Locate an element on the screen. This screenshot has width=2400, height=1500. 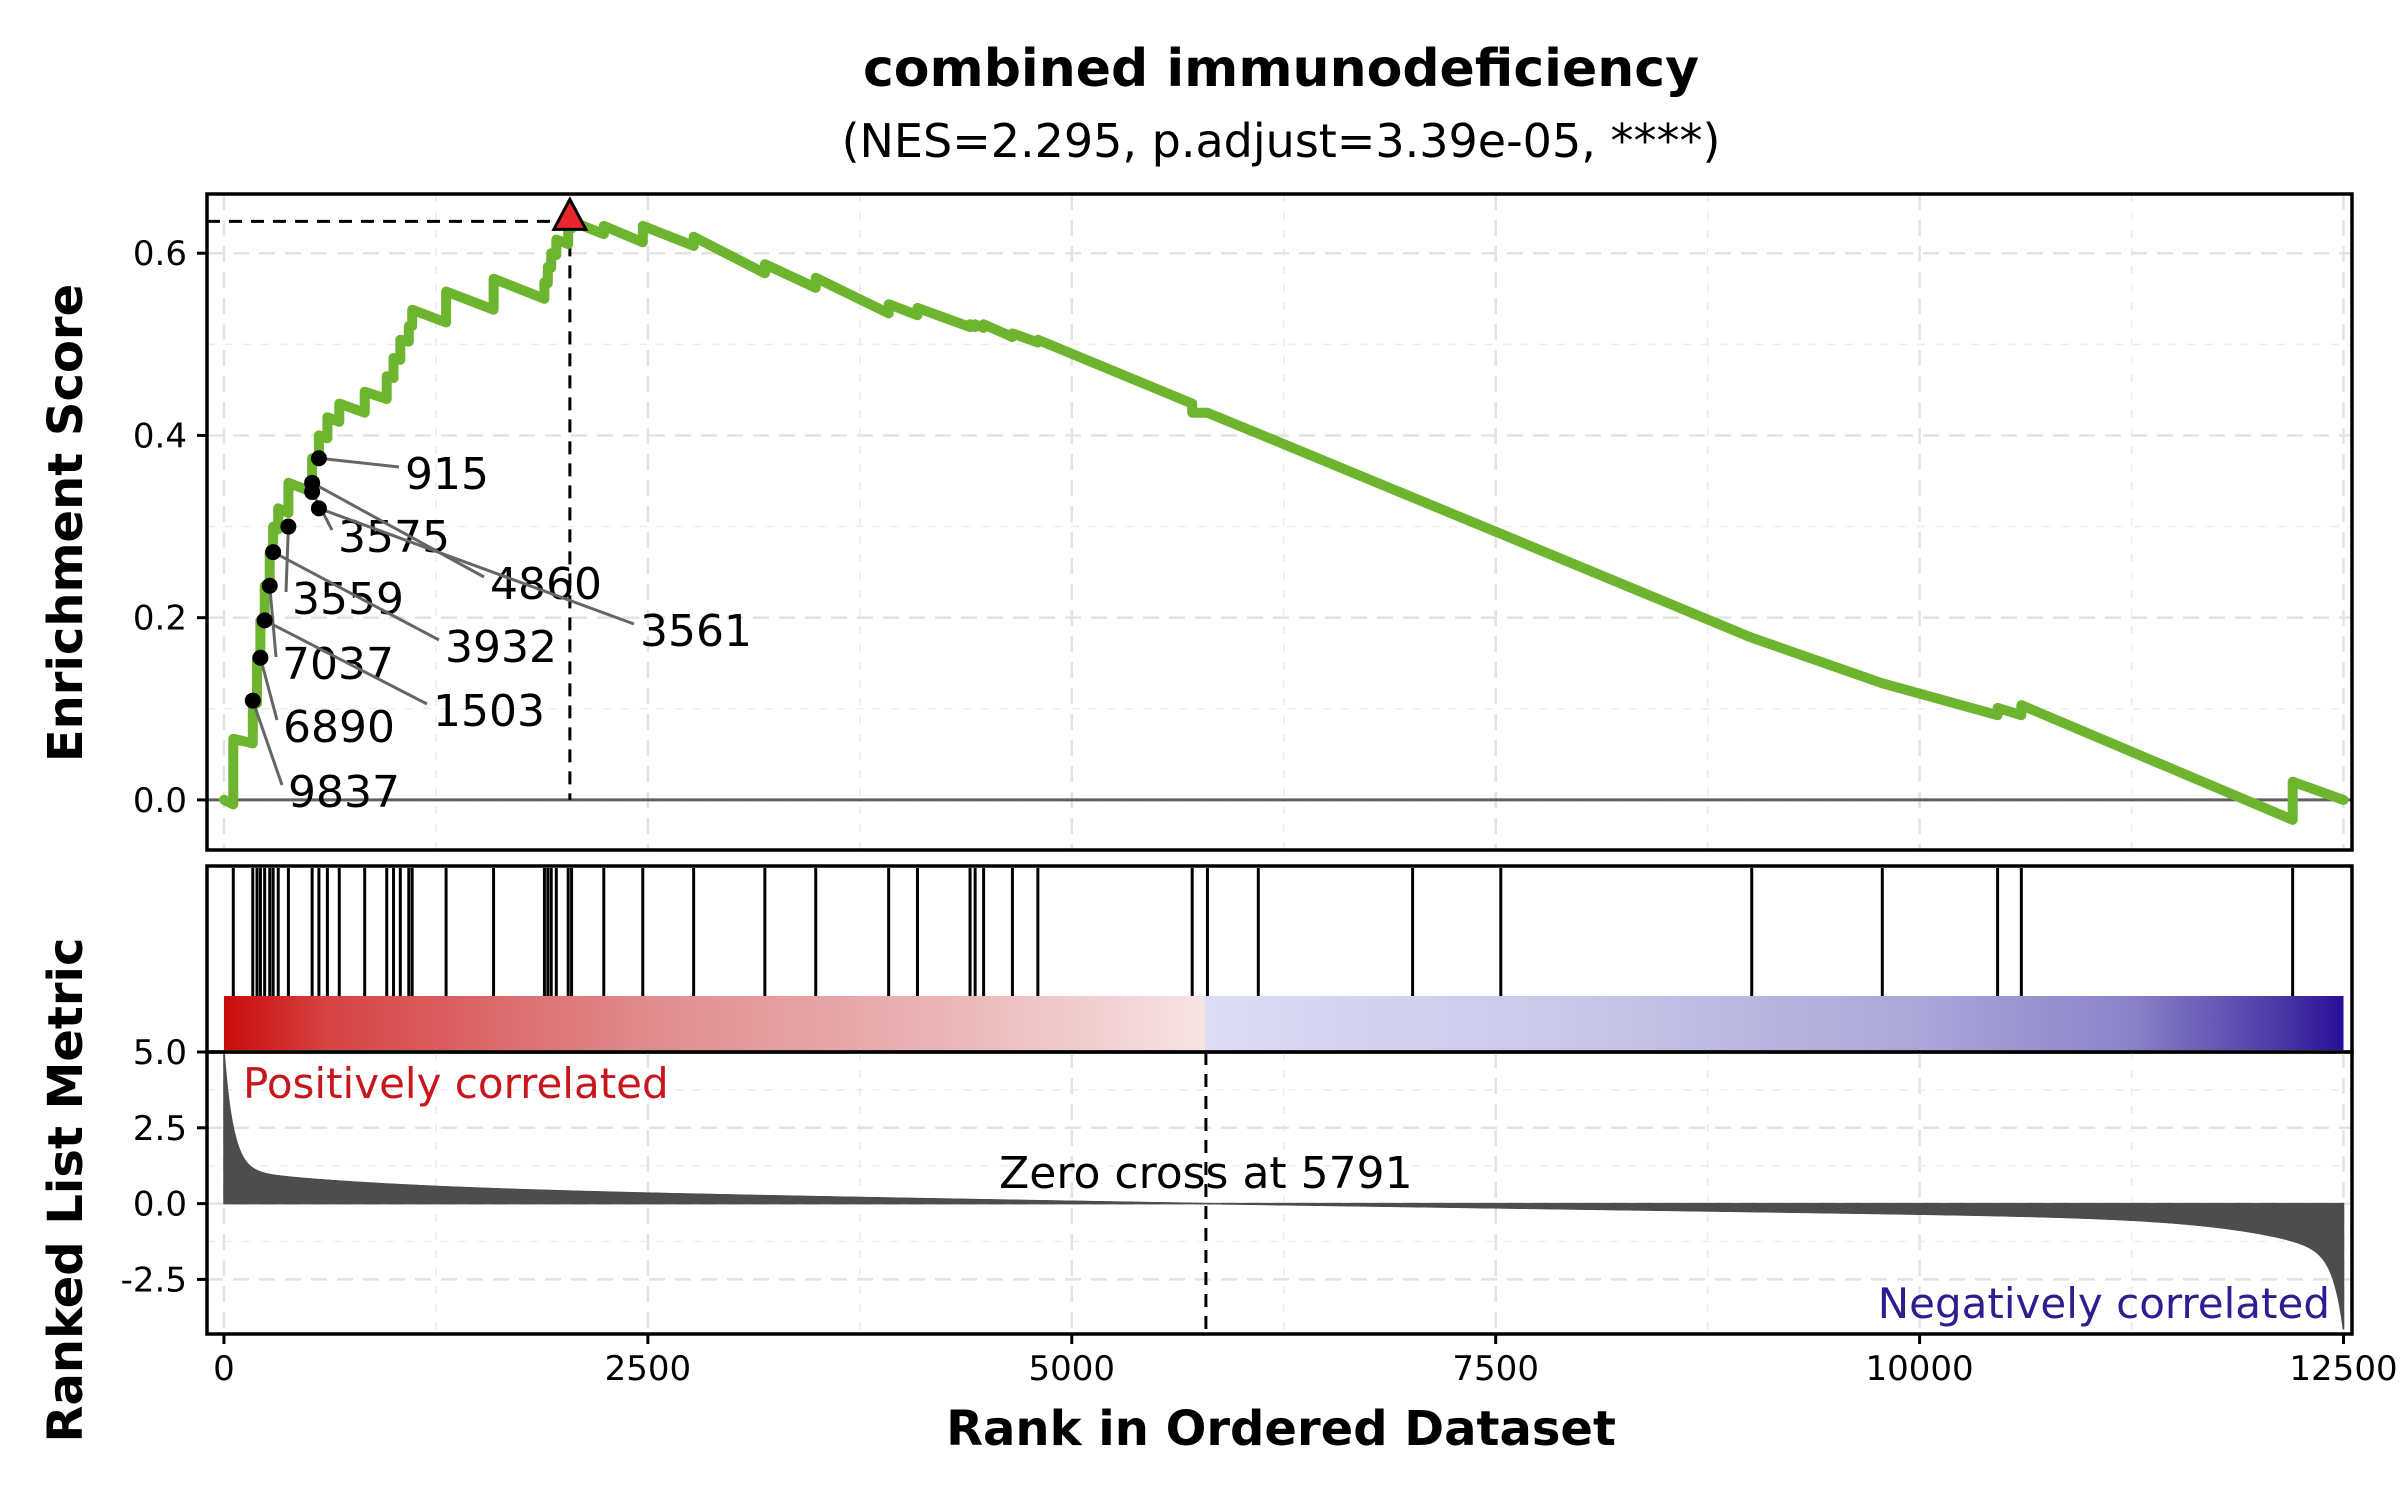
y-tick-label: 0.6 is located at coordinates (160, 254).